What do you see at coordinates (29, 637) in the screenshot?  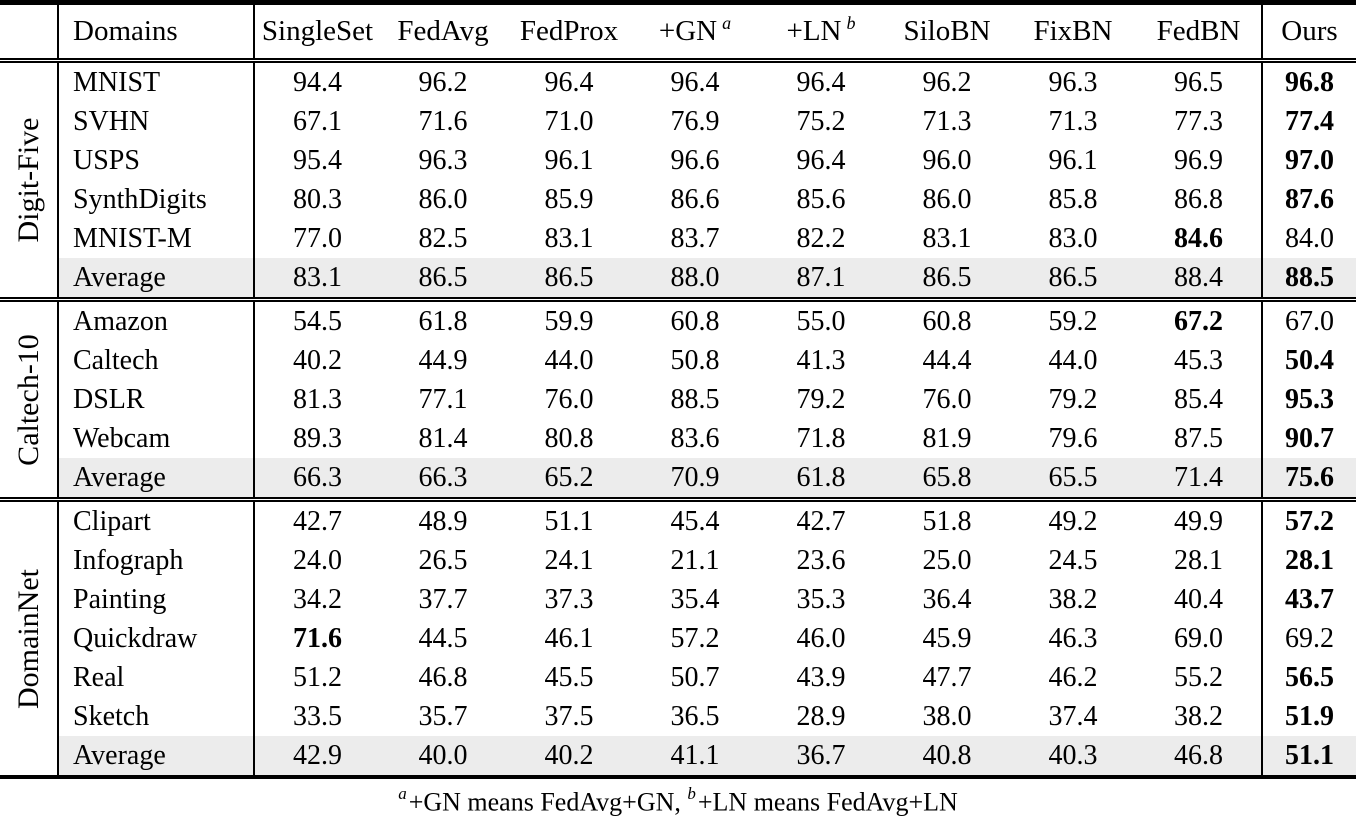 I see `group-cell: DomainNet` at bounding box center [29, 637].